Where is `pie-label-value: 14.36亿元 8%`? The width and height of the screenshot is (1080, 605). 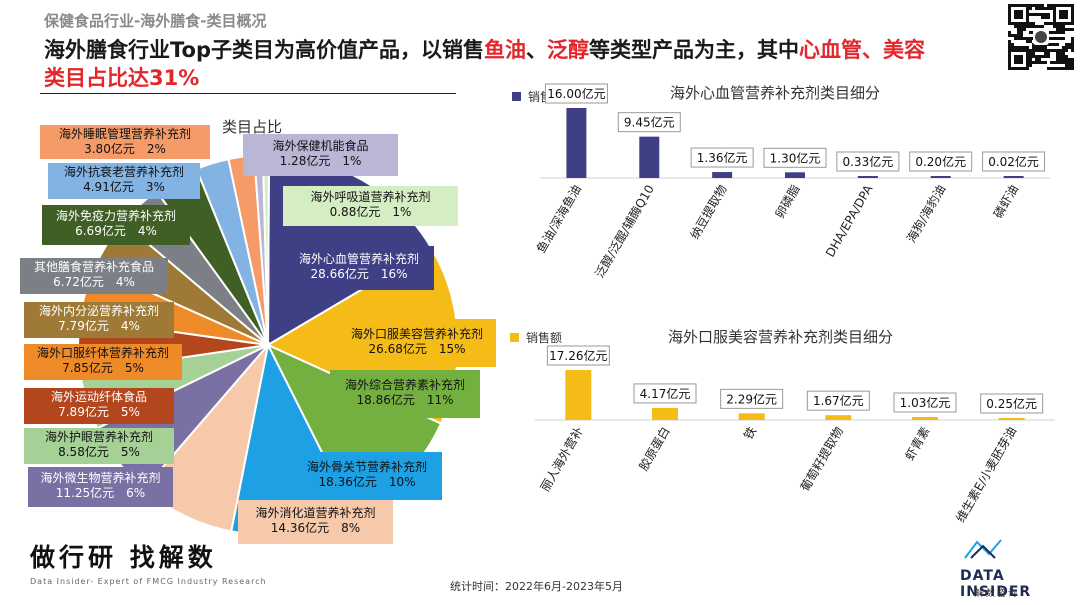
pie-label-value: 14.36亿元 8% is located at coordinates (315, 528).